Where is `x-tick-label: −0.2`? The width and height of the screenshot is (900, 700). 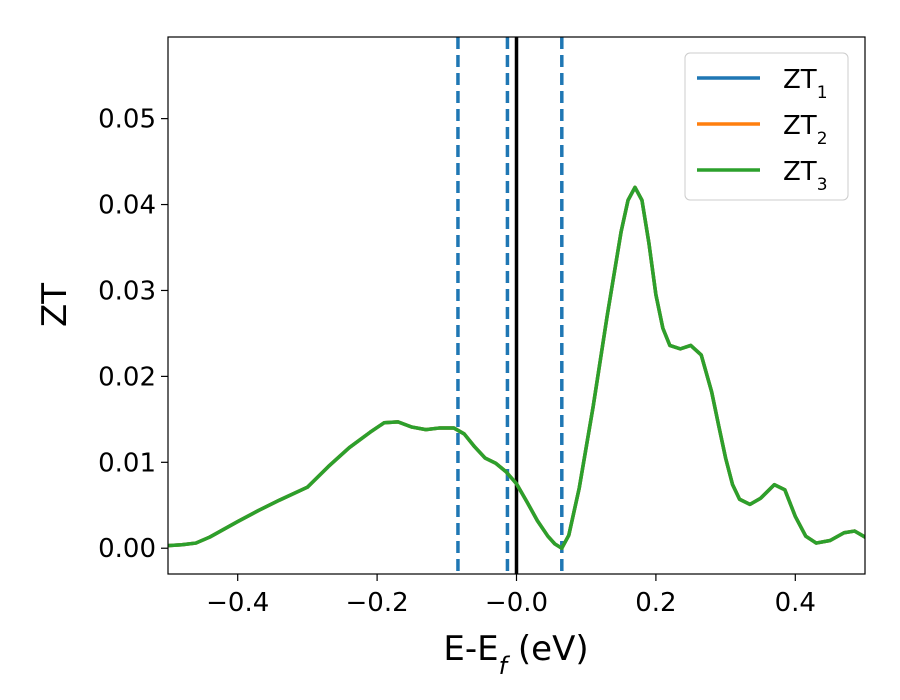
x-tick-label: −0.2 is located at coordinates (377, 603).